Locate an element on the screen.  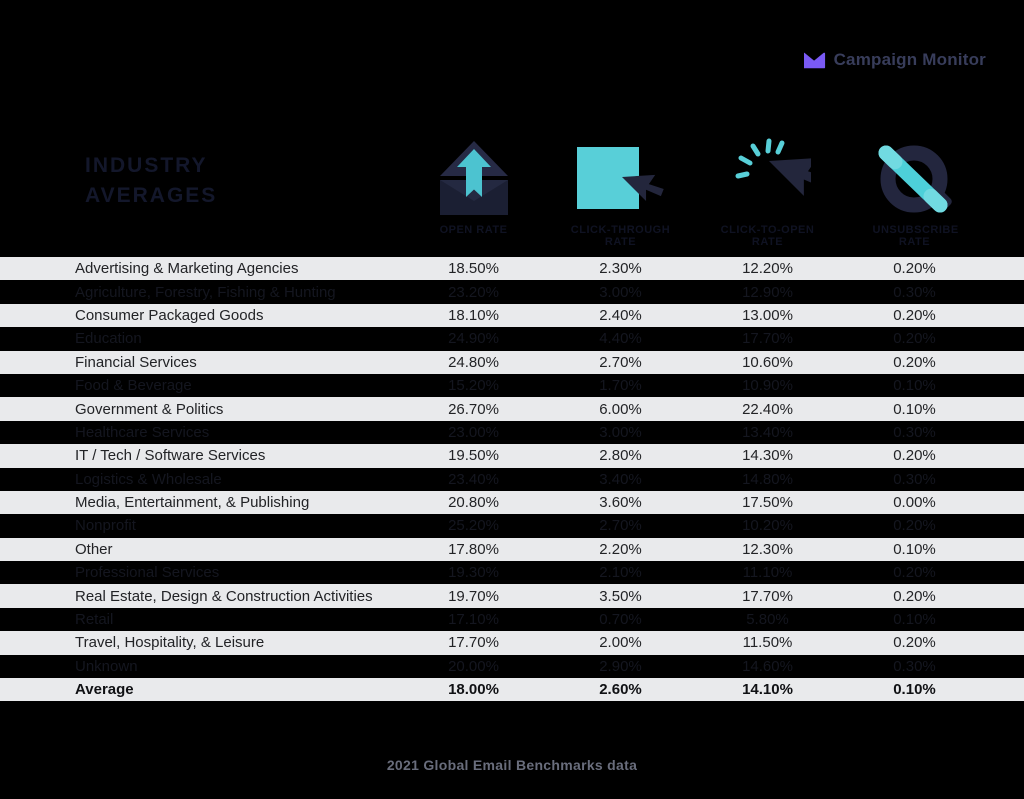
source-caption: 2021 Global Email Benchmarks data is located at coordinates (512, 765).